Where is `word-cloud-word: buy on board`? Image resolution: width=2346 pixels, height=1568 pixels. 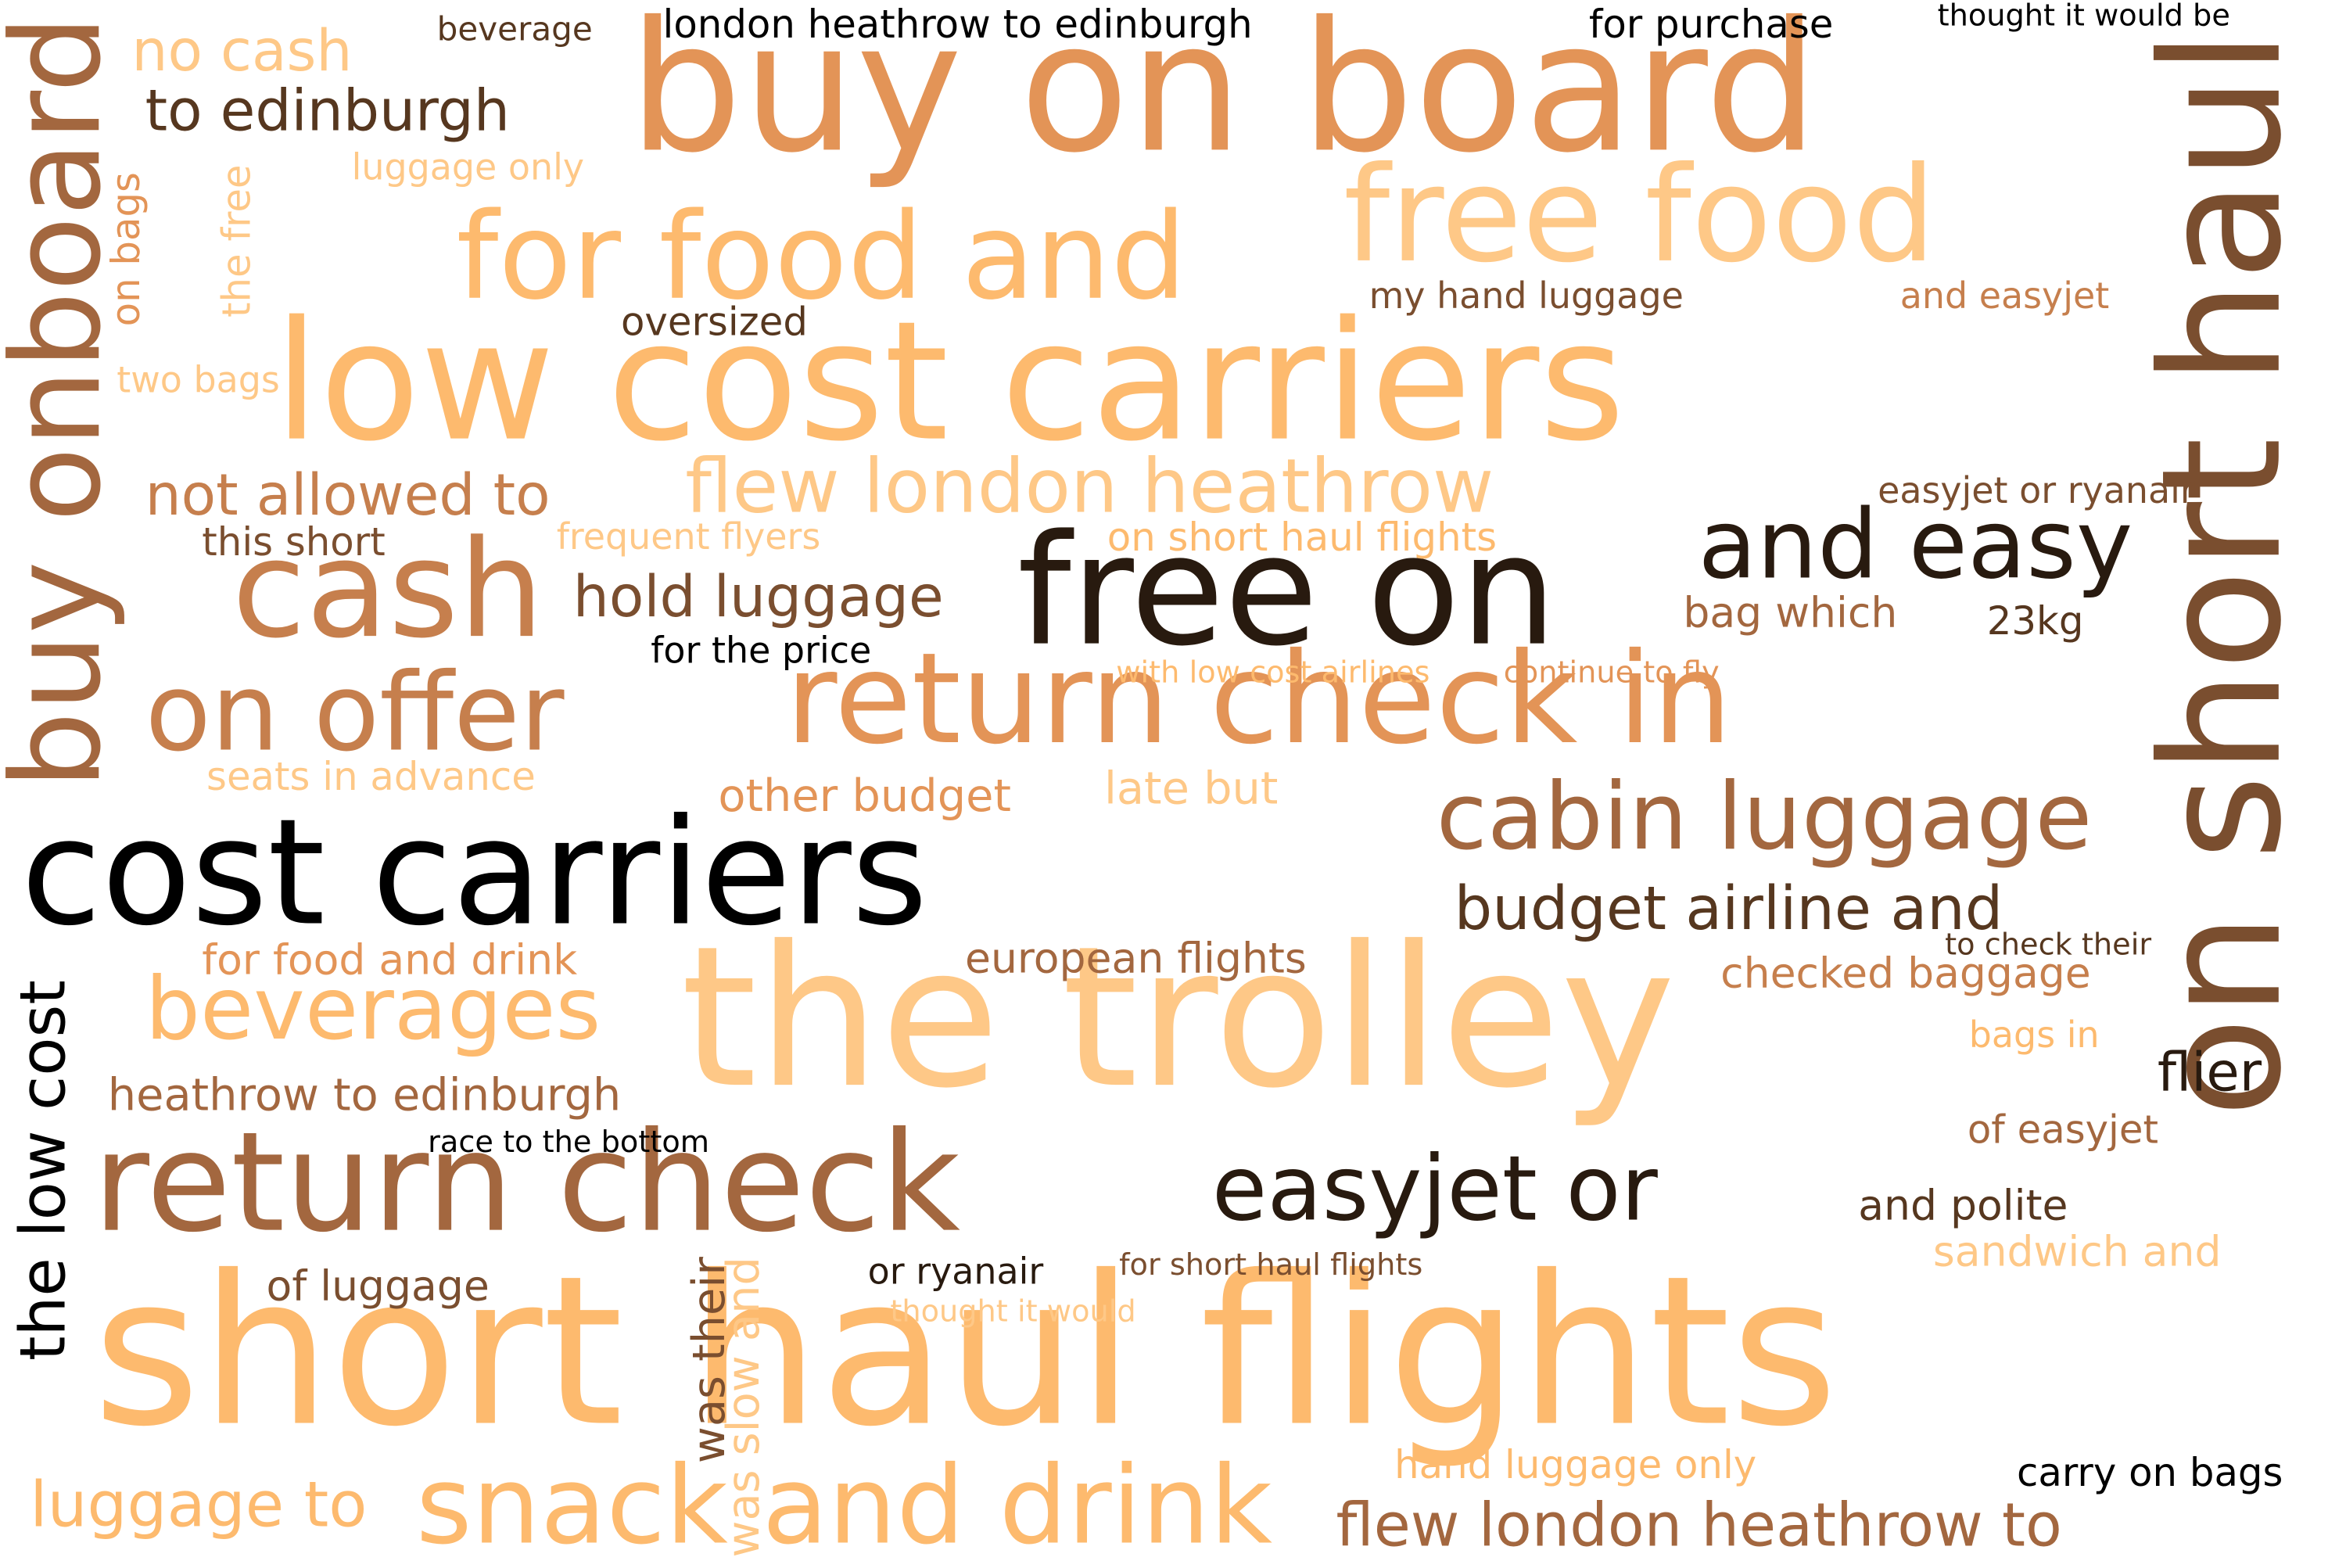 word-cloud-word: buy on board is located at coordinates (1223, 96).